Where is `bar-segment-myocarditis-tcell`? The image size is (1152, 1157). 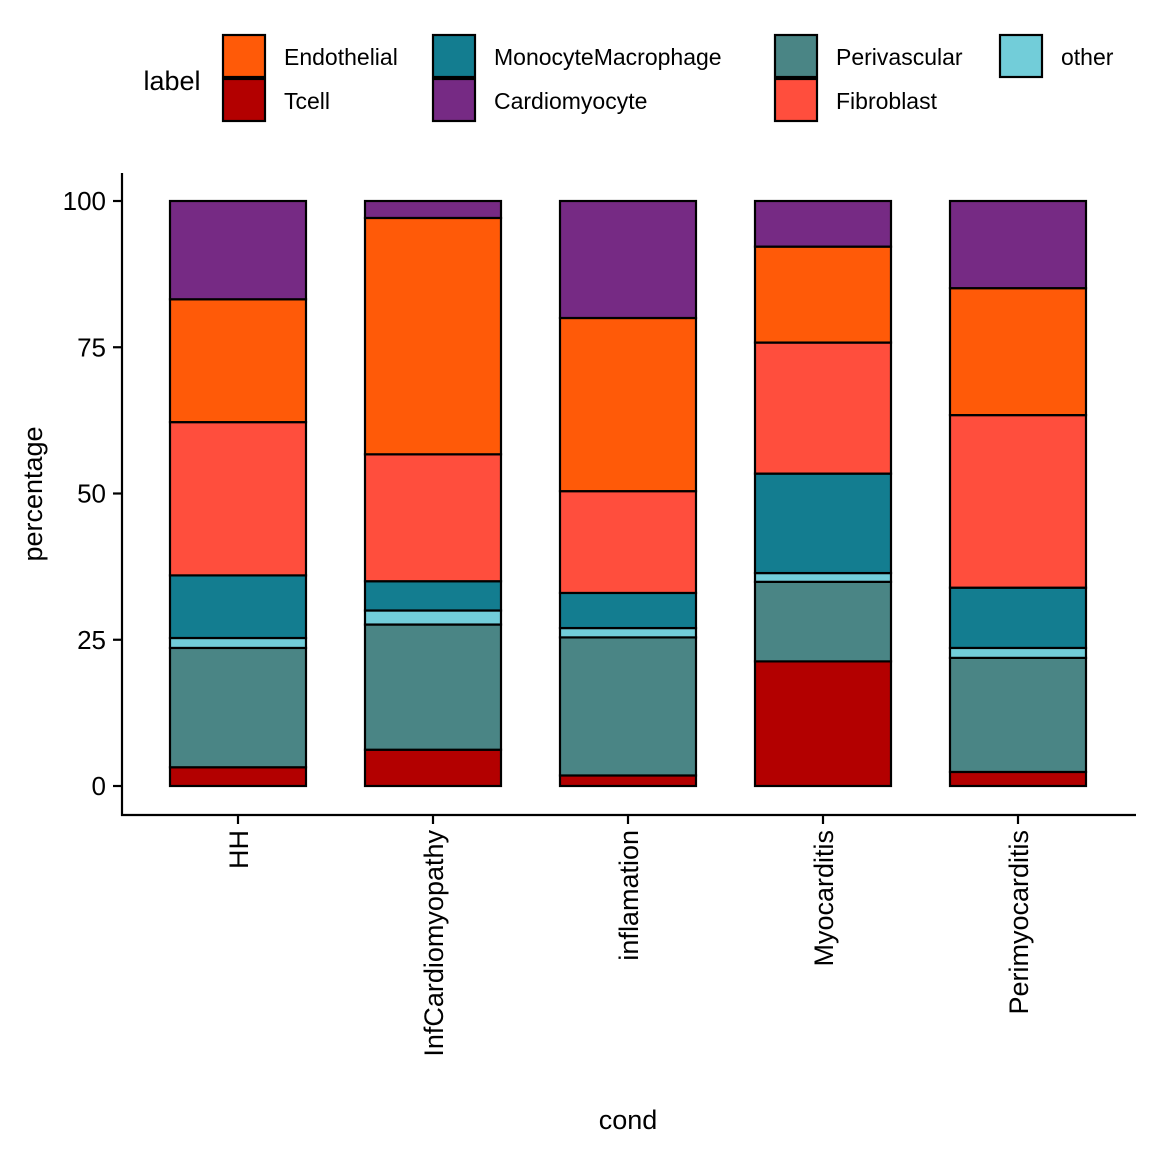
bar-segment-myocarditis-tcell is located at coordinates (823, 724).